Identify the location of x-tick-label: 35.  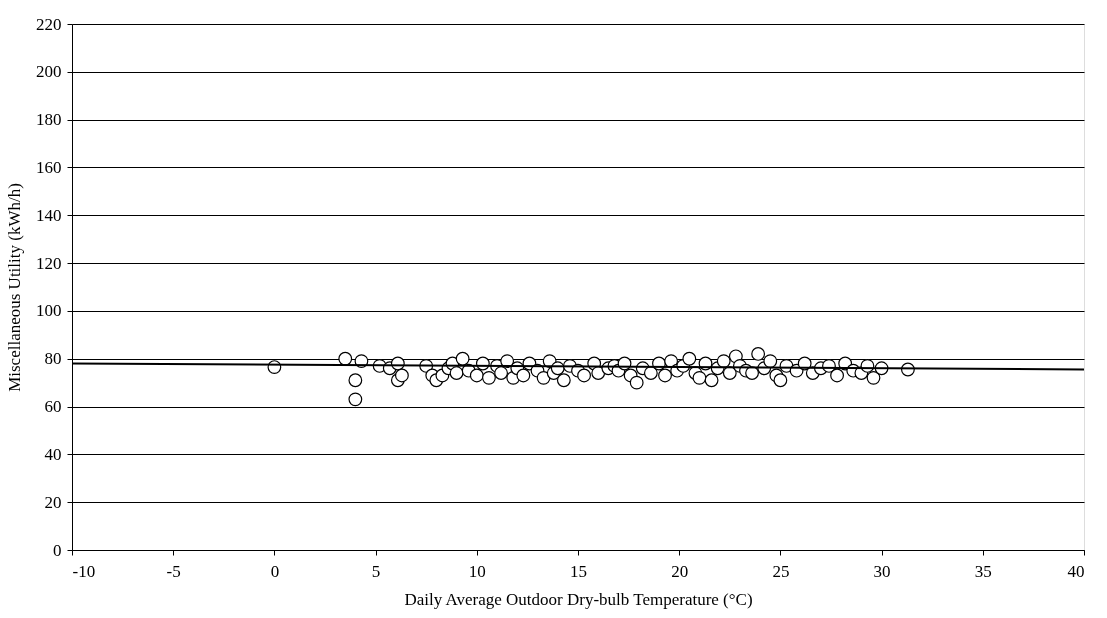
(983, 571).